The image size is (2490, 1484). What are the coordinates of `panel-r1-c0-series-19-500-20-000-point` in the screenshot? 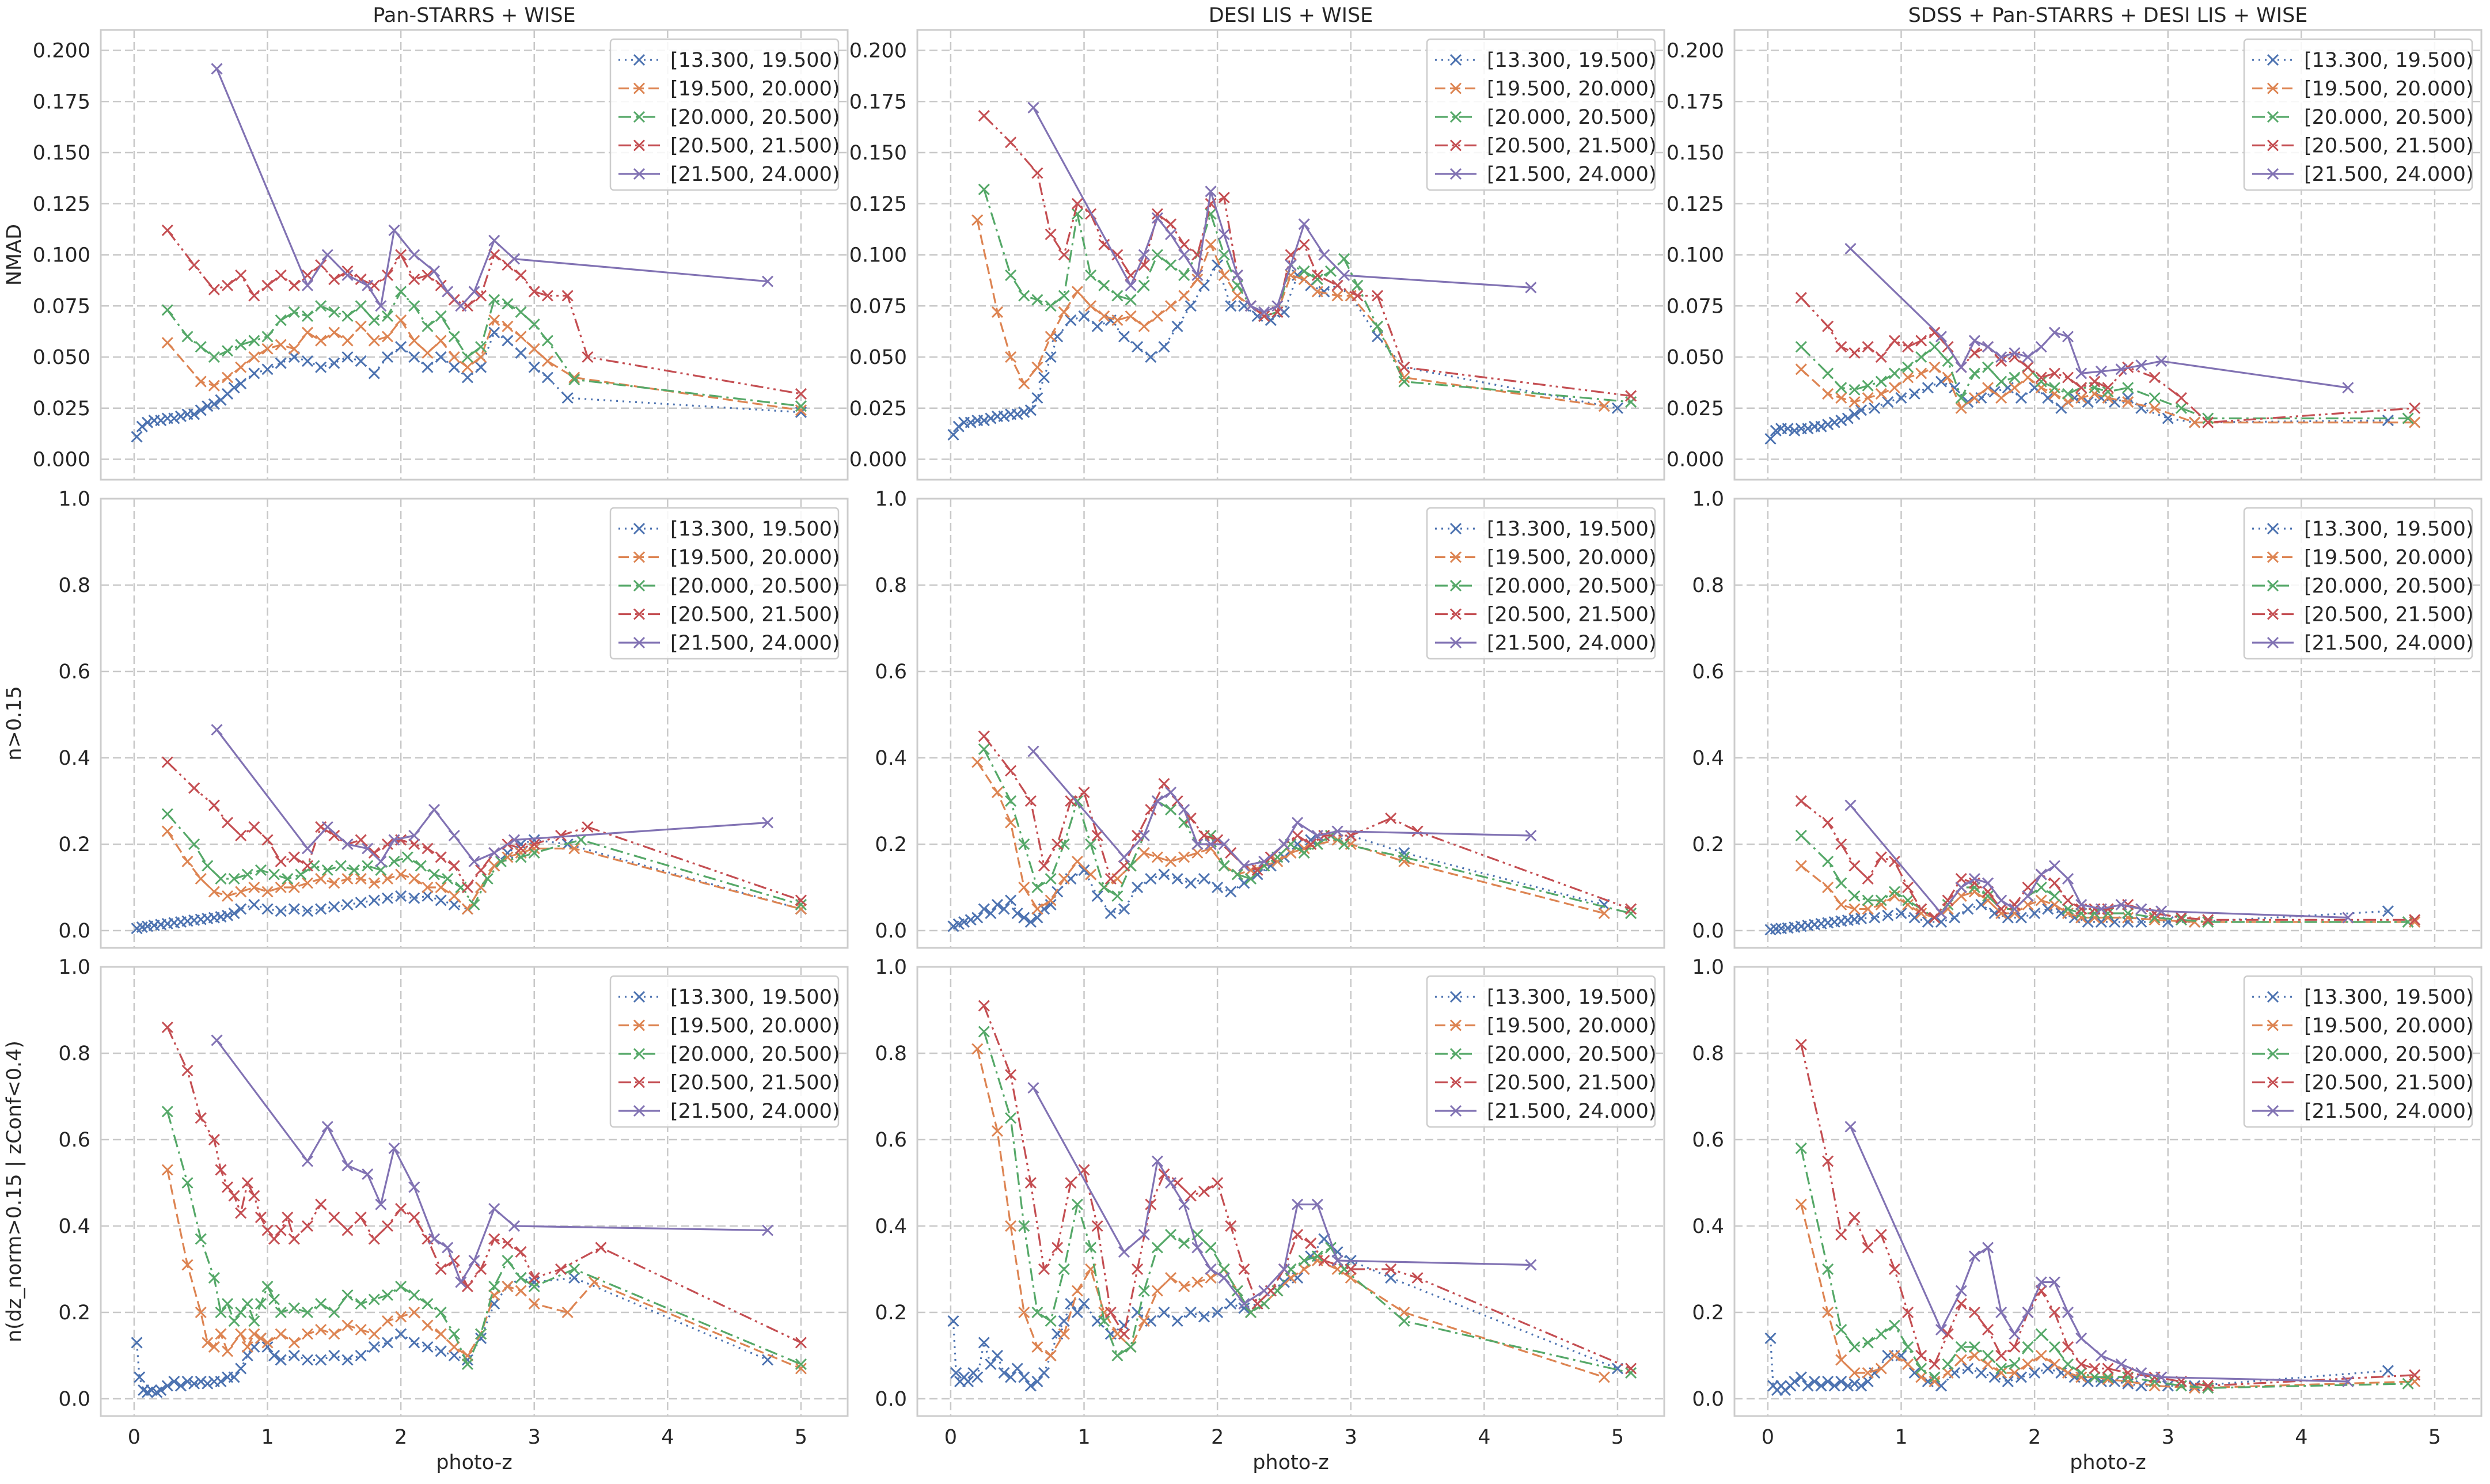 It's located at (574, 848).